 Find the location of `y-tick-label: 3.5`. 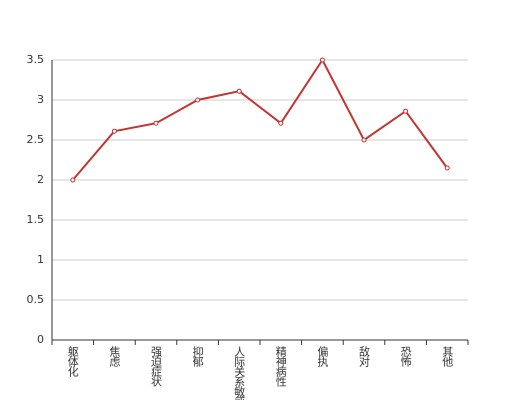

y-tick-label: 3.5 is located at coordinates (36, 59).